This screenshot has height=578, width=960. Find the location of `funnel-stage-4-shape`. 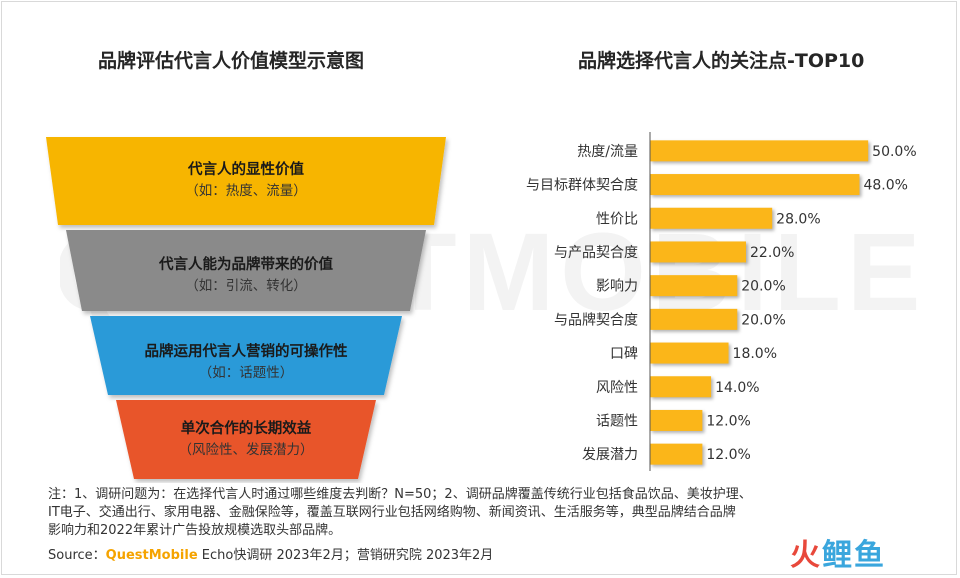

funnel-stage-4-shape is located at coordinates (246, 439).